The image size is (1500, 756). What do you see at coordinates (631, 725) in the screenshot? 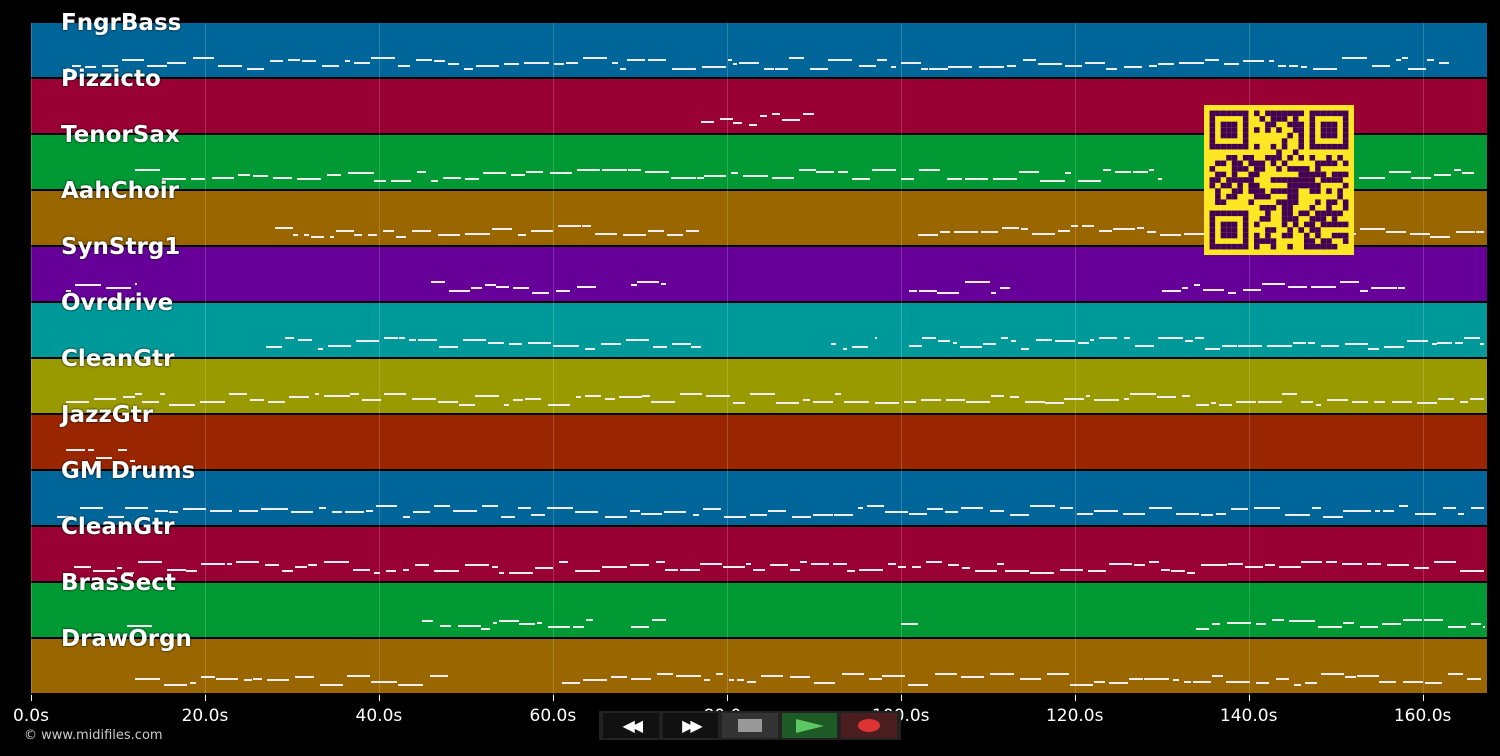
I see `rewind-button: ◀◀` at bounding box center [631, 725].